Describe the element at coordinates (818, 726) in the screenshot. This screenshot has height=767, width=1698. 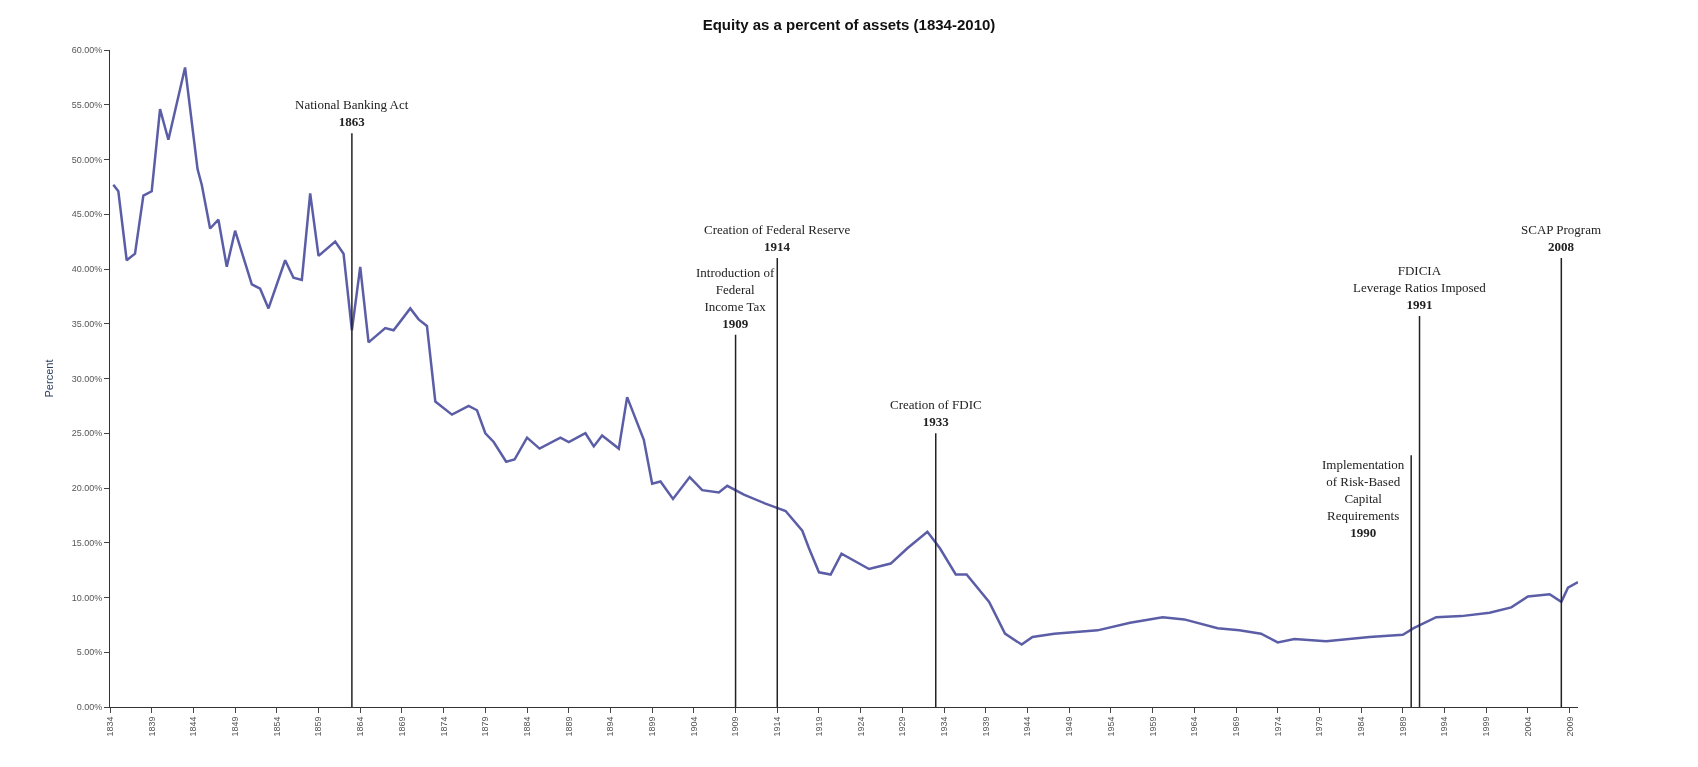
I see `x-tick-label: 1919` at that location.